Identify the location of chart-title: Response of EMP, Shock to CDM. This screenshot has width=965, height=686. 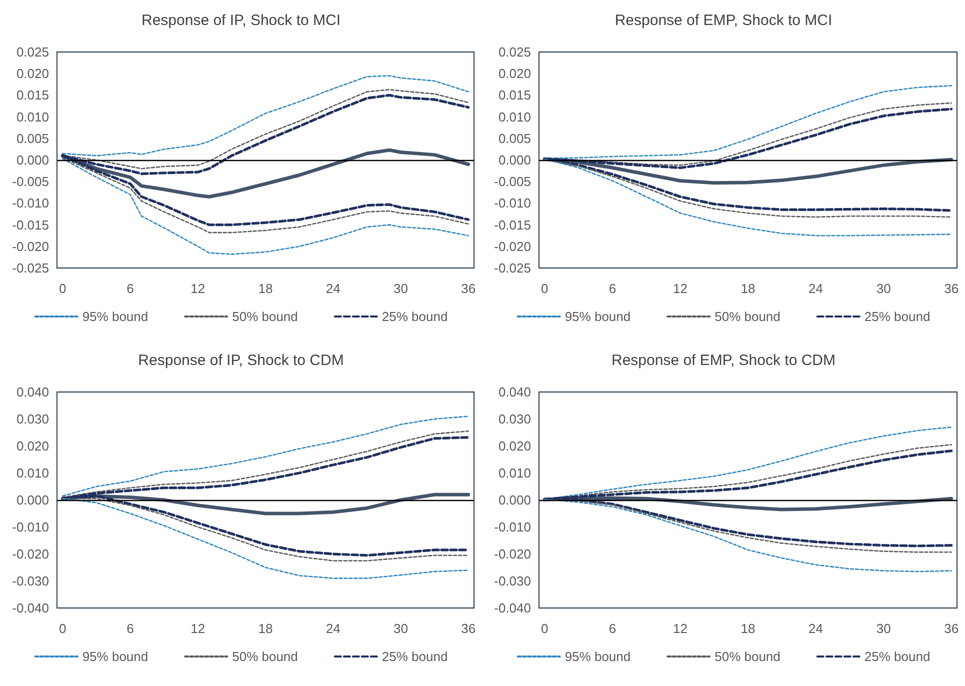
(724, 360).